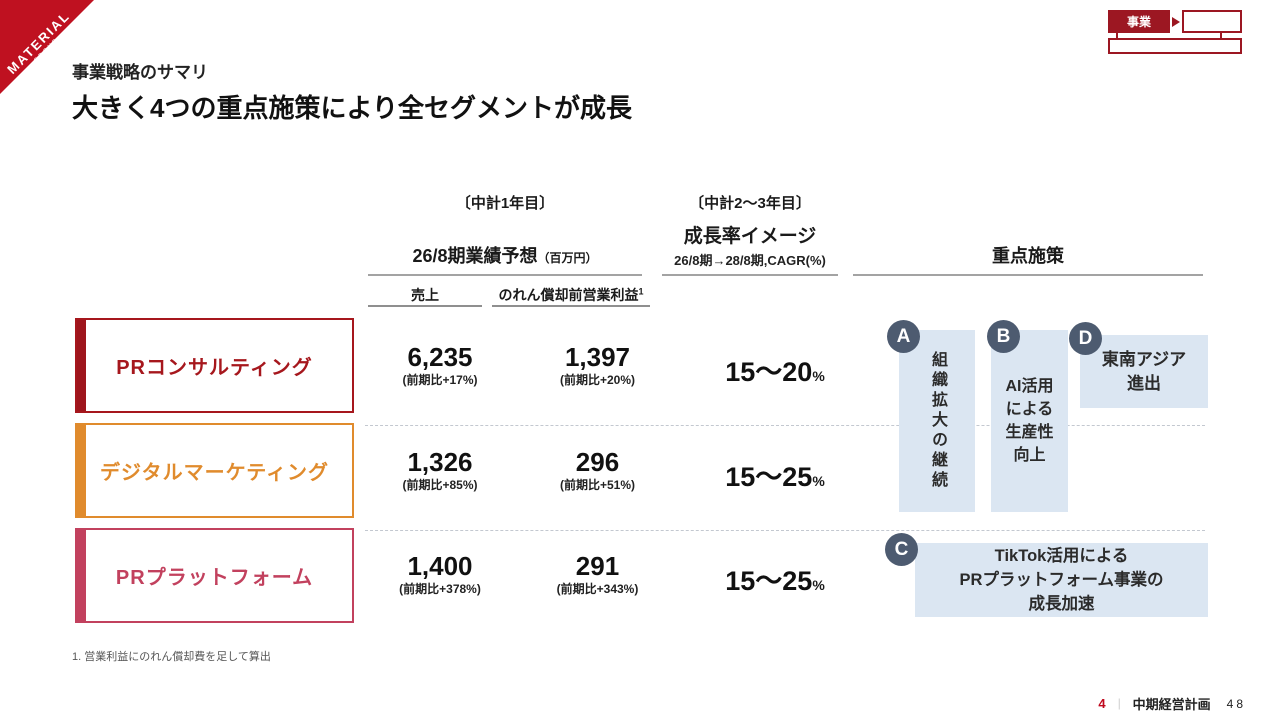 This screenshot has height=720, width=1280. What do you see at coordinates (750, 275) in the screenshot?
I see `group2-underline` at bounding box center [750, 275].